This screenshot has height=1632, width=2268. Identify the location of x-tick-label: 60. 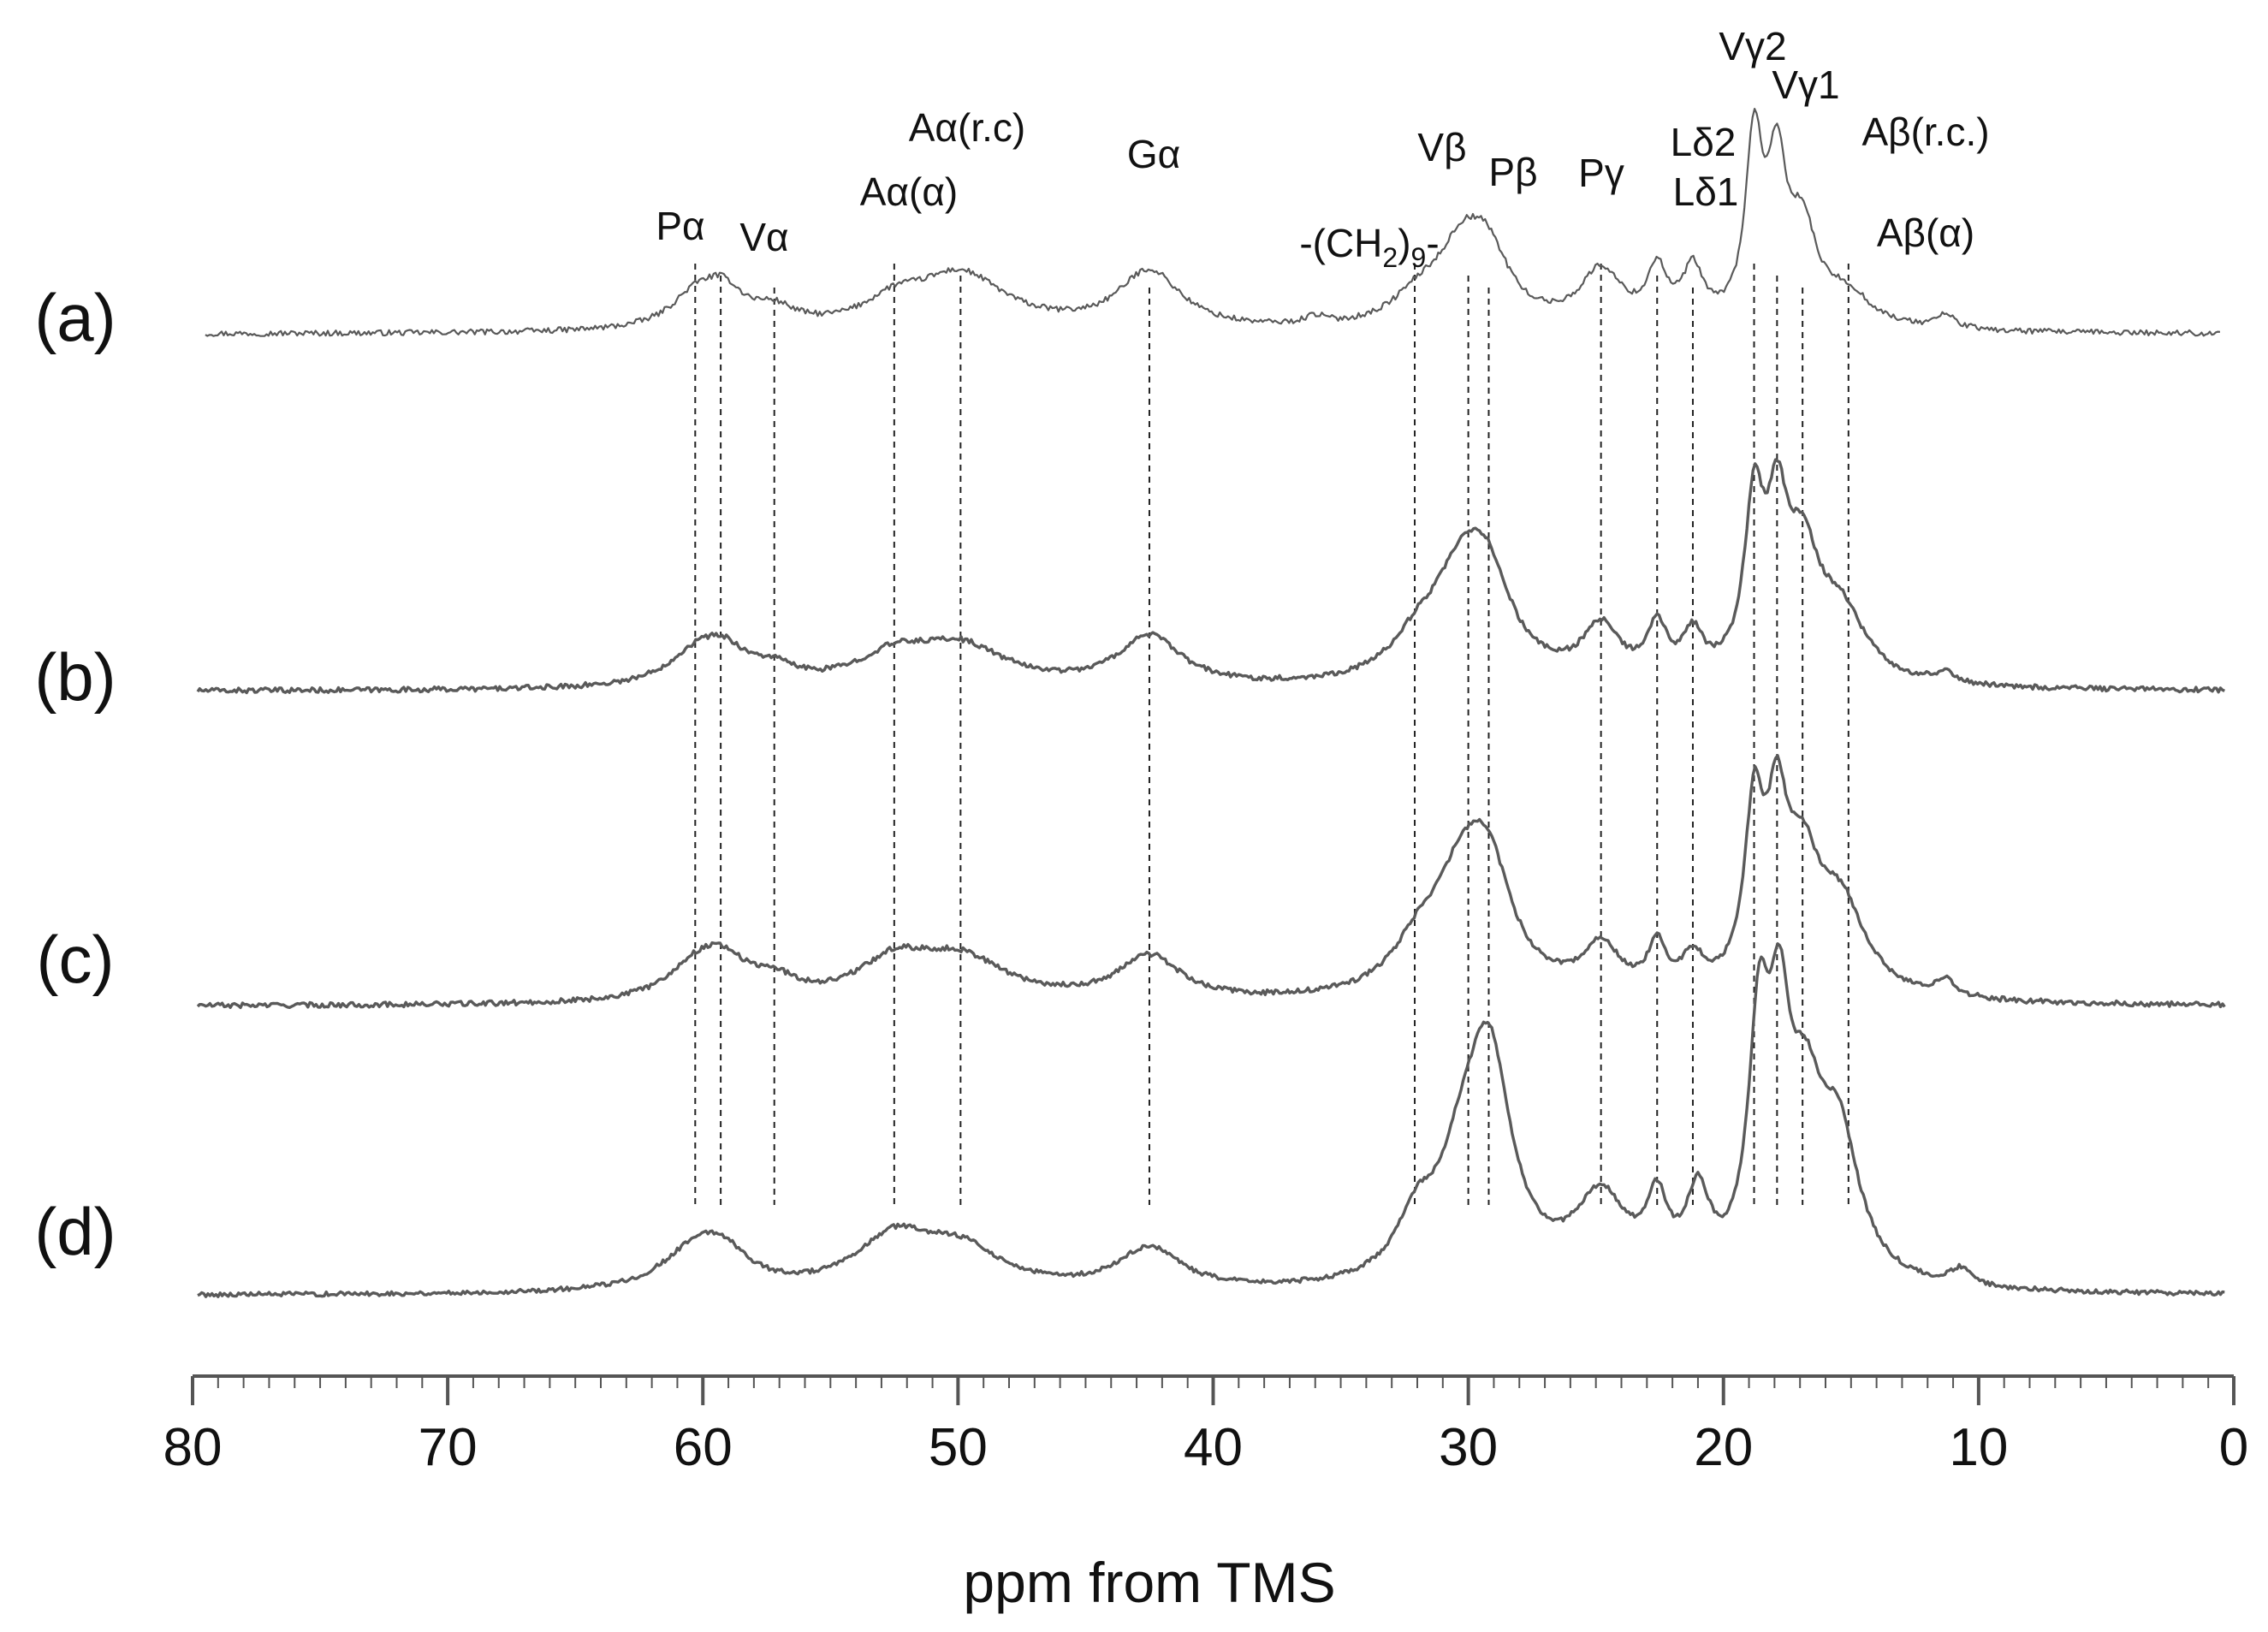
(704, 1447).